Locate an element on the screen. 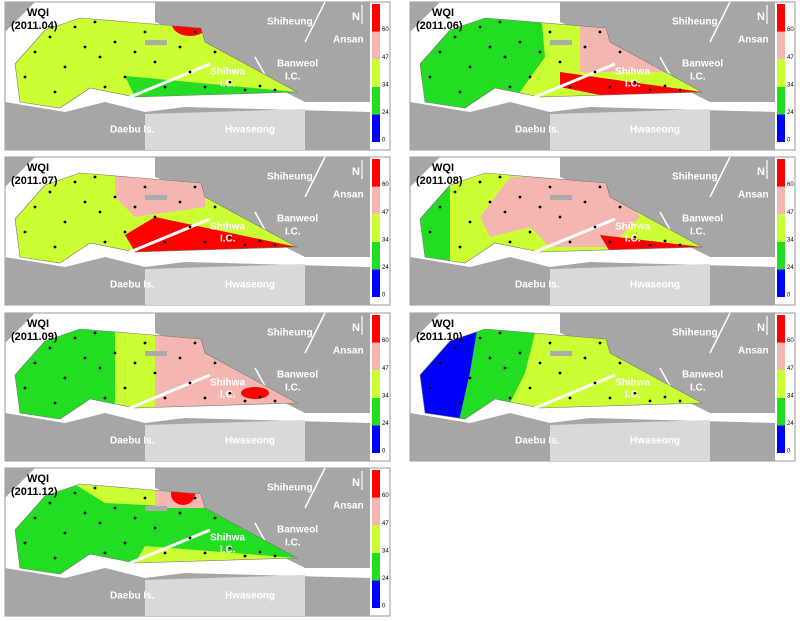 The width and height of the screenshot is (800, 621). legend-tick-label: 60 is located at coordinates (790, 185).